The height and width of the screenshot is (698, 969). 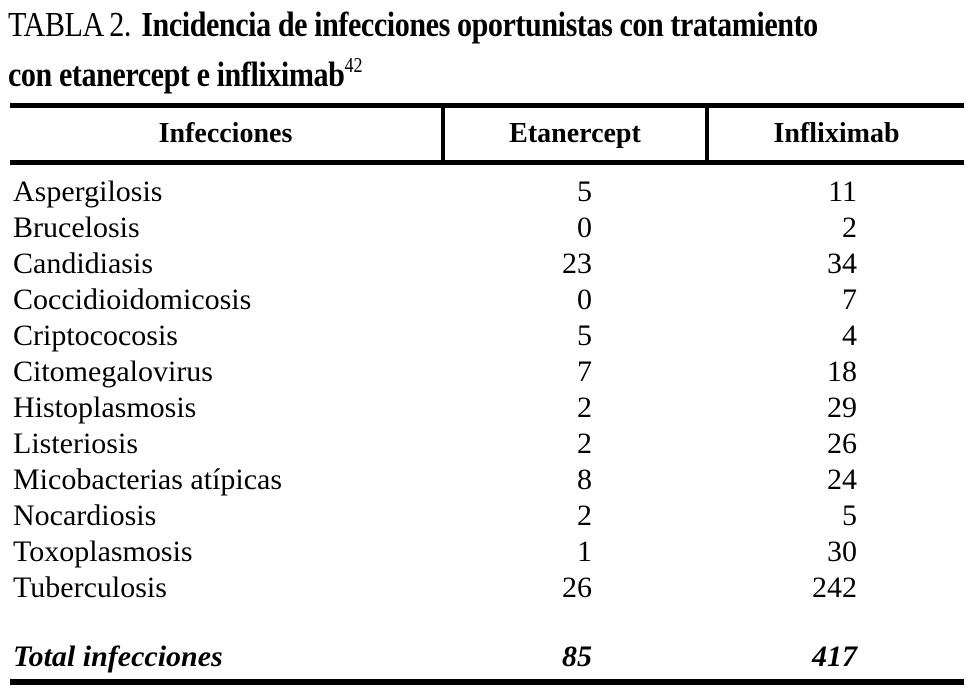 What do you see at coordinates (353, 65) in the screenshot?
I see `reference-superscript: 42` at bounding box center [353, 65].